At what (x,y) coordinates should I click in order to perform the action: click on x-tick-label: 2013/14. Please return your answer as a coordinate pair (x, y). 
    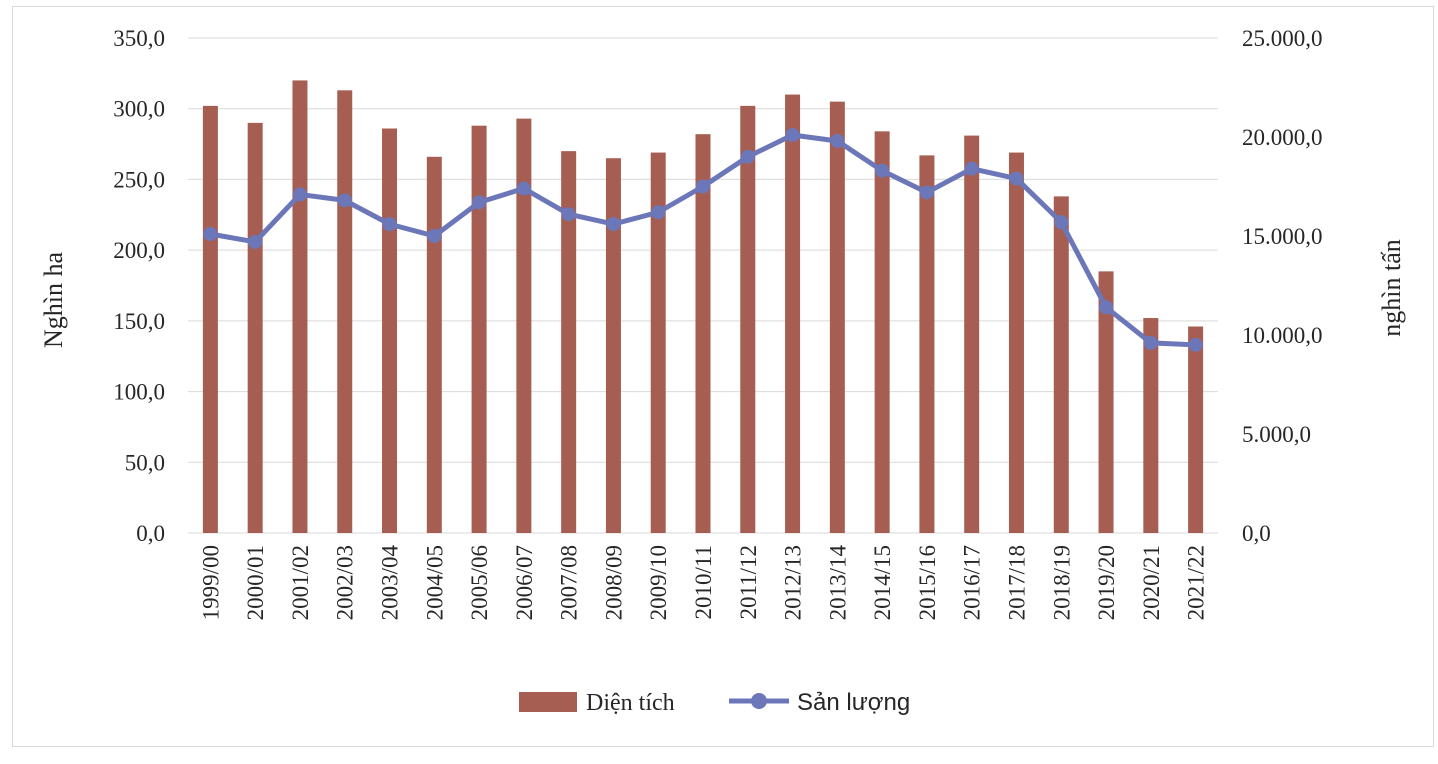
    Looking at the image, I should click on (837, 583).